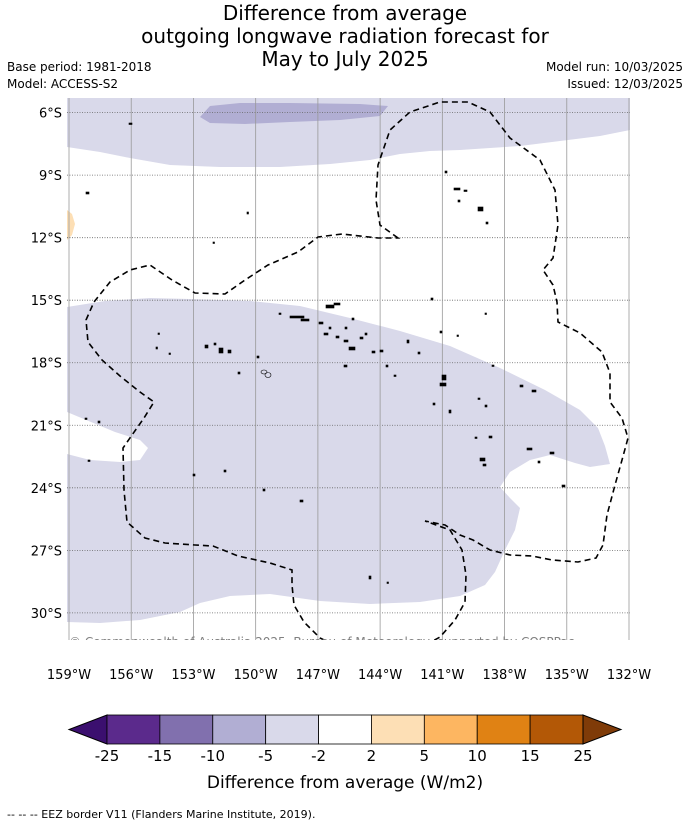  What do you see at coordinates (265, 756) in the screenshot?
I see `colorbar-tick-label: -5` at bounding box center [265, 756].